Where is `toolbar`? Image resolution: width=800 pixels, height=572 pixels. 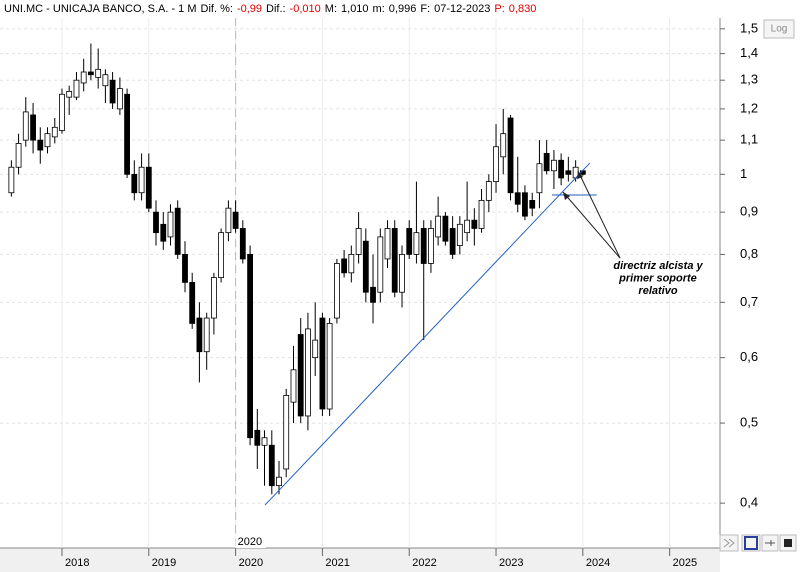
toolbar is located at coordinates (758, 543).